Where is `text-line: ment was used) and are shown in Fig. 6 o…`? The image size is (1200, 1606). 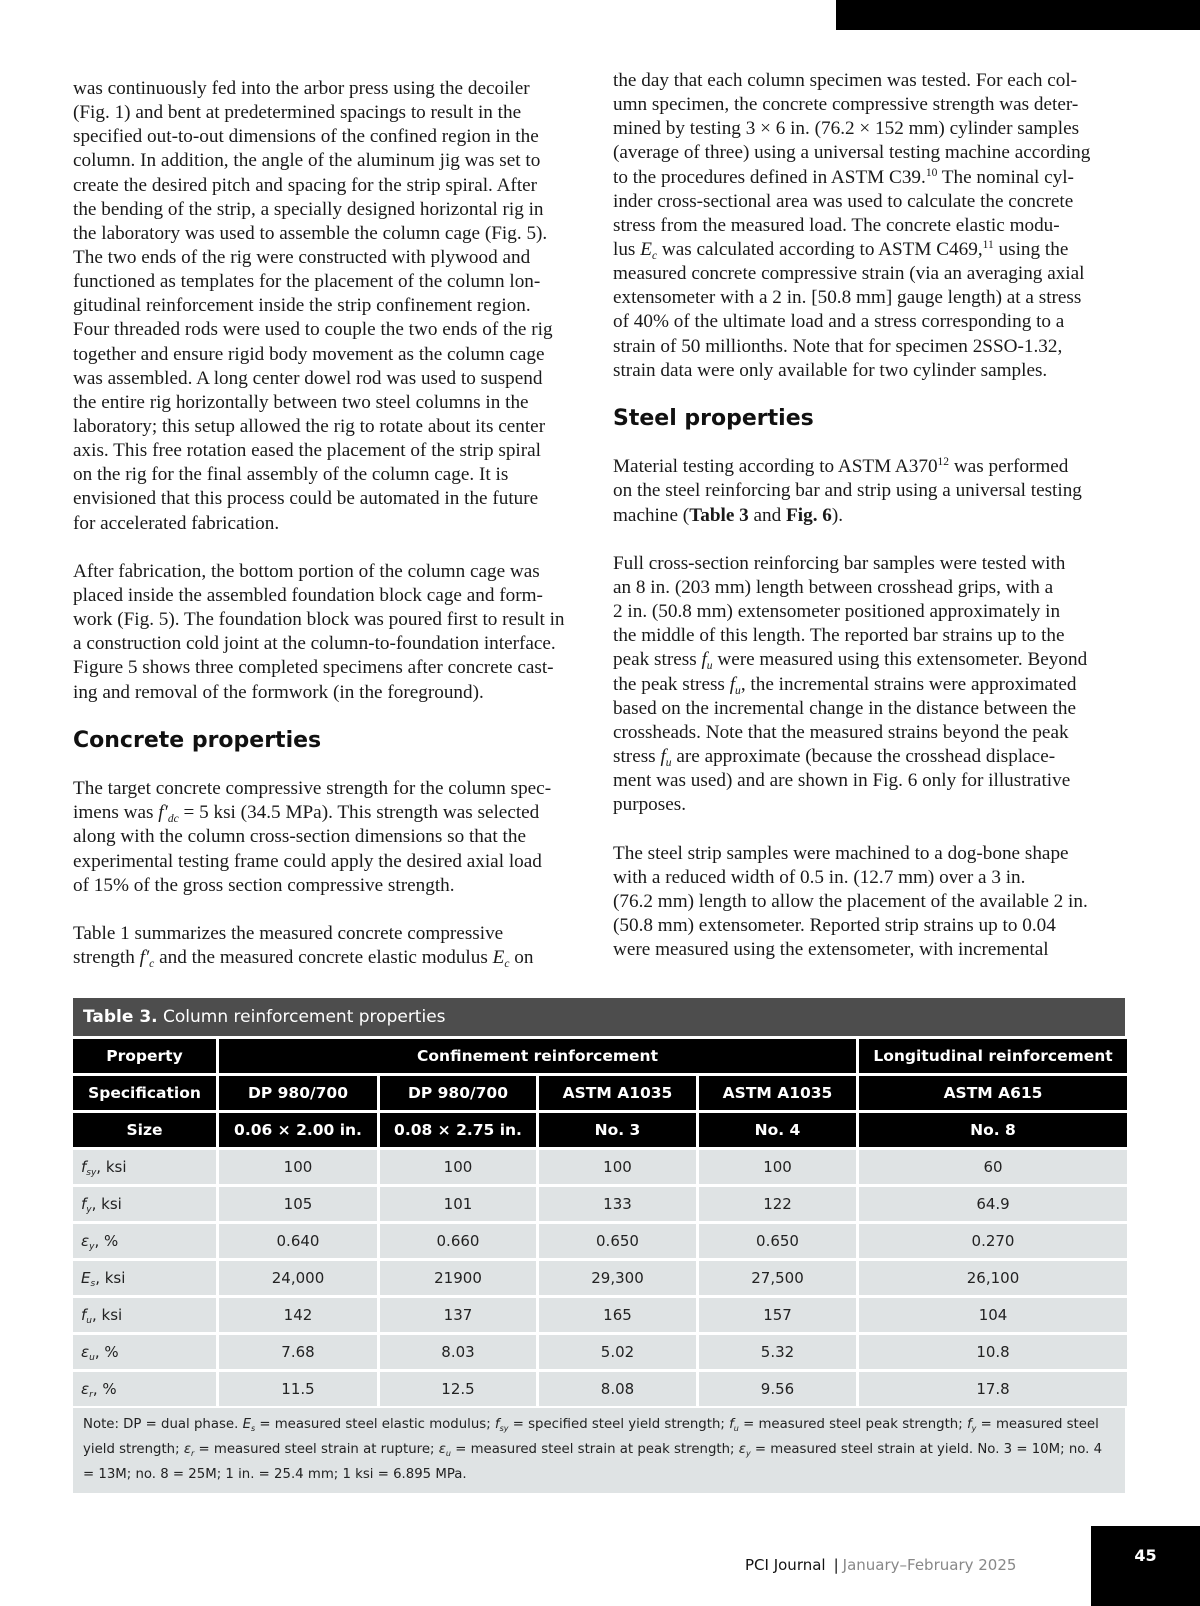
text-line: ment was used) and are shown in Fig. 6 o… is located at coordinates (842, 781).